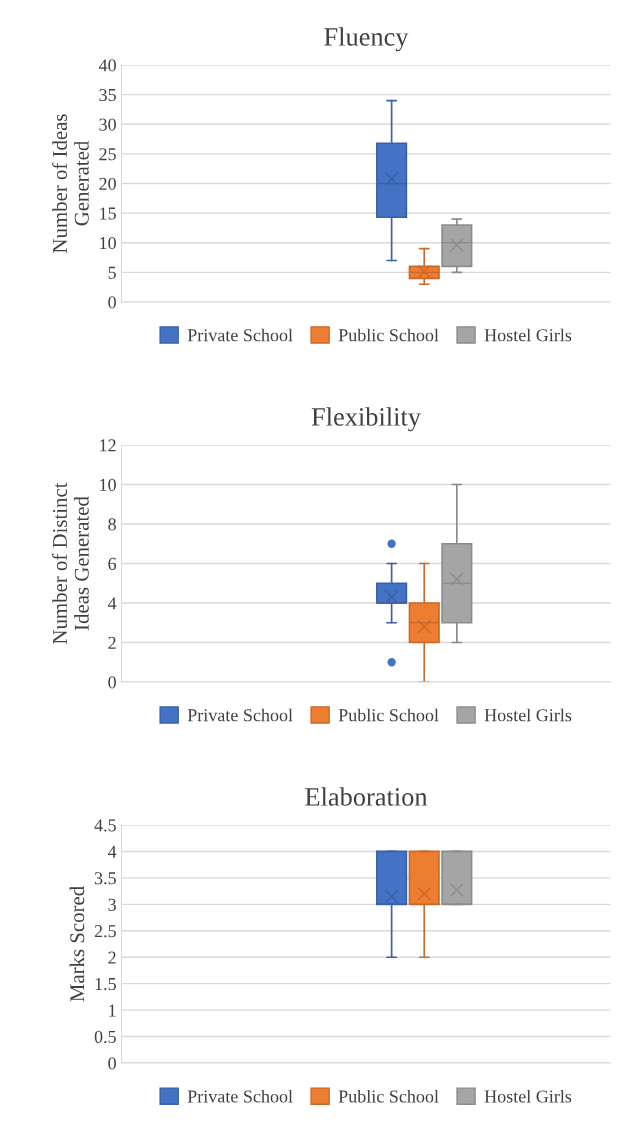  What do you see at coordinates (70, 563) in the screenshot?
I see `y-axis-title: Number of Distinct Ideas Generated` at bounding box center [70, 563].